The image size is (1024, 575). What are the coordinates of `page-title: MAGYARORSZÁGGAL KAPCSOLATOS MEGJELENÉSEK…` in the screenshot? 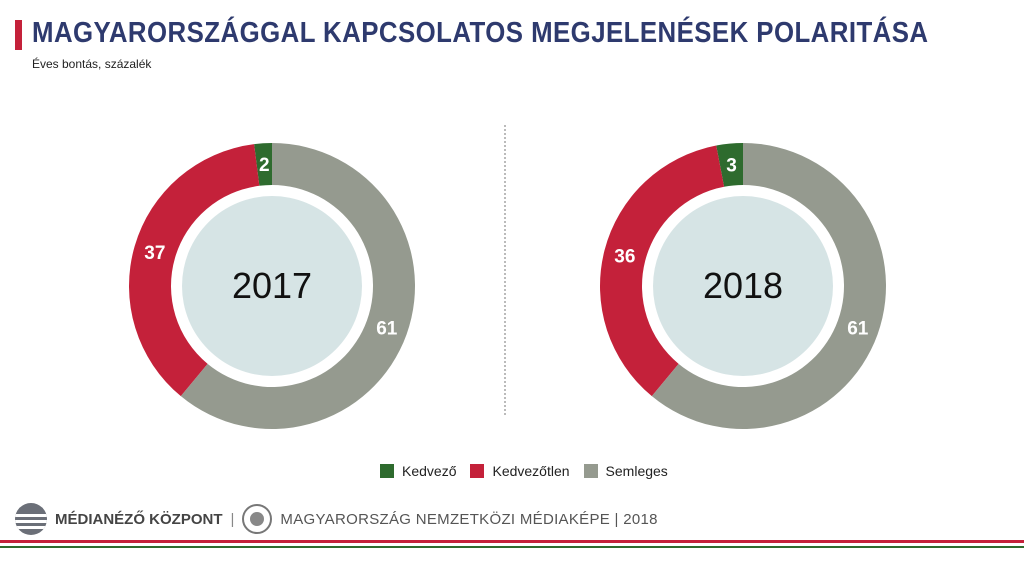 It's located at (480, 33).